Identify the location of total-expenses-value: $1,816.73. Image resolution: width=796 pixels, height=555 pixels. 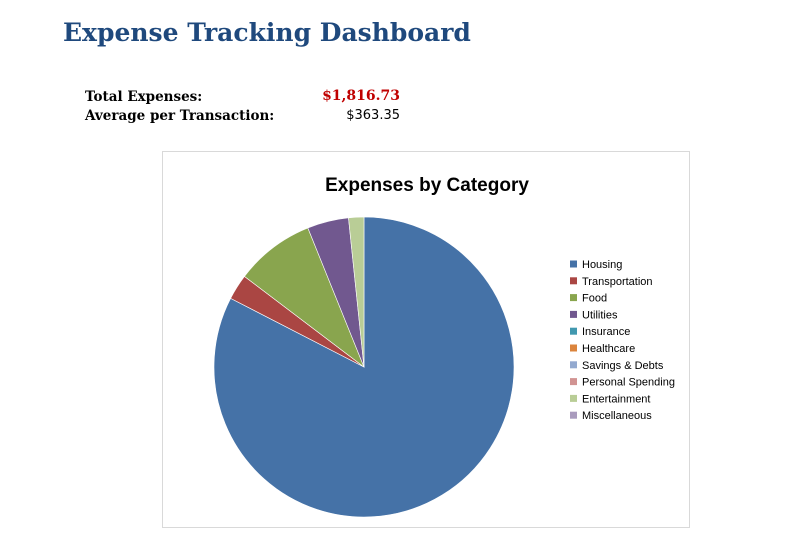
(361, 96).